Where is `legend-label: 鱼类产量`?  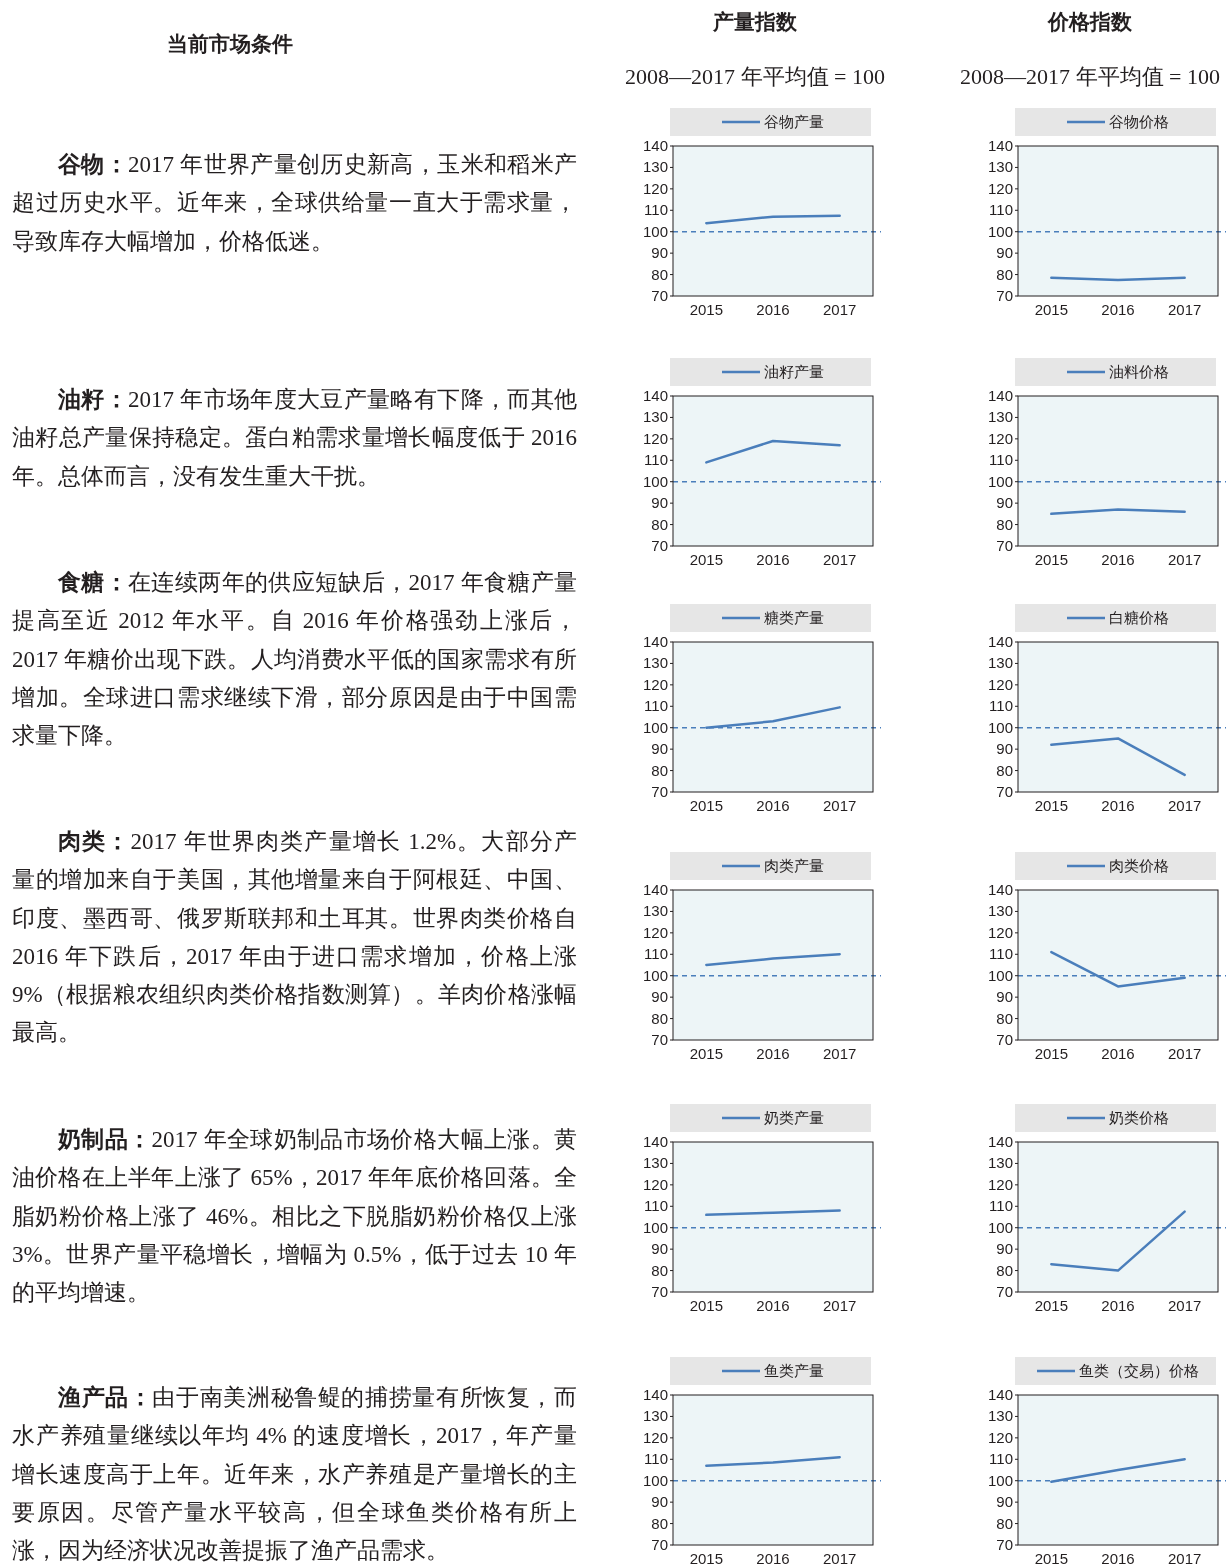 legend-label: 鱼类产量 is located at coordinates (794, 1370).